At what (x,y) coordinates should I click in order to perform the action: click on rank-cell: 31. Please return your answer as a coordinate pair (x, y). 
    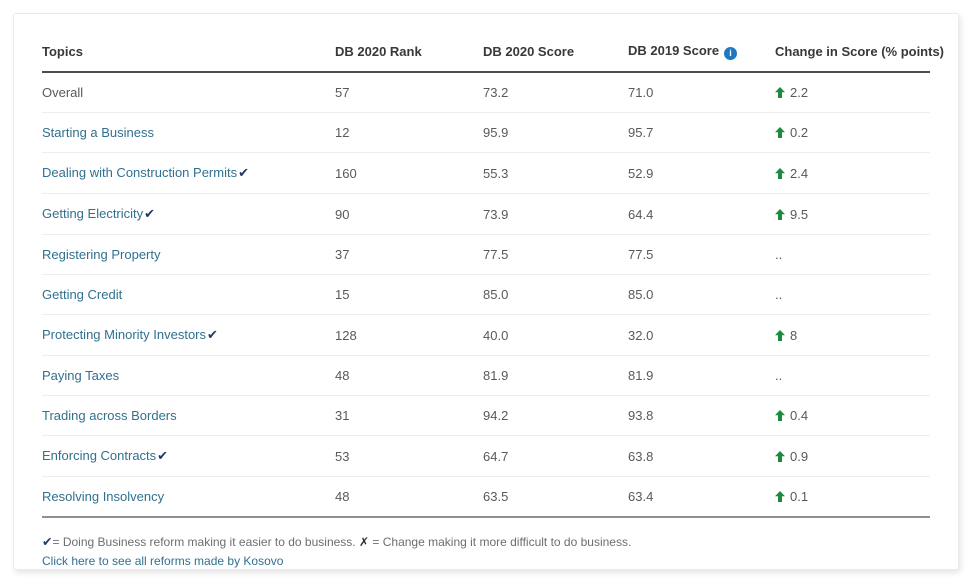
    Looking at the image, I should click on (409, 415).